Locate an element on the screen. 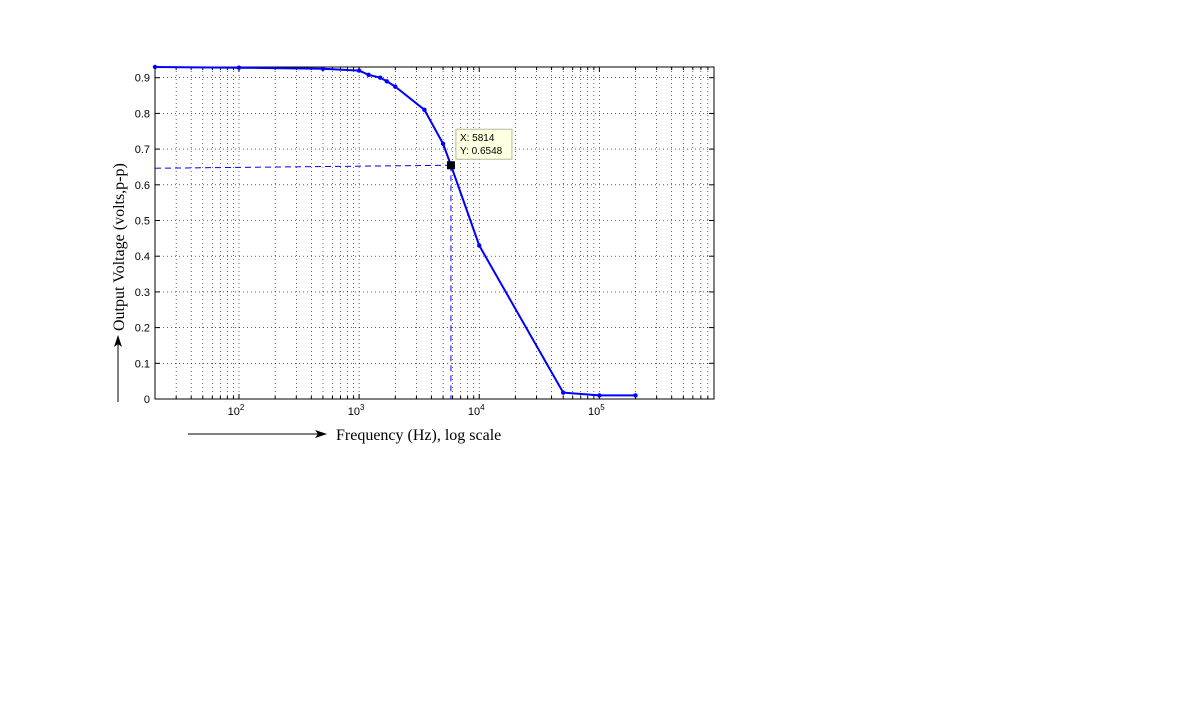 The width and height of the screenshot is (1195, 702). x-tick-label: 10³ is located at coordinates (356, 410).